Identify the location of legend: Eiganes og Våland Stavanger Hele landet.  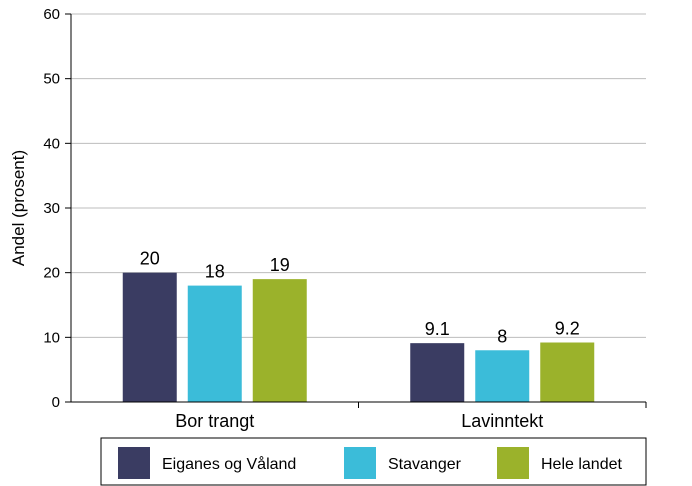
(373, 461).